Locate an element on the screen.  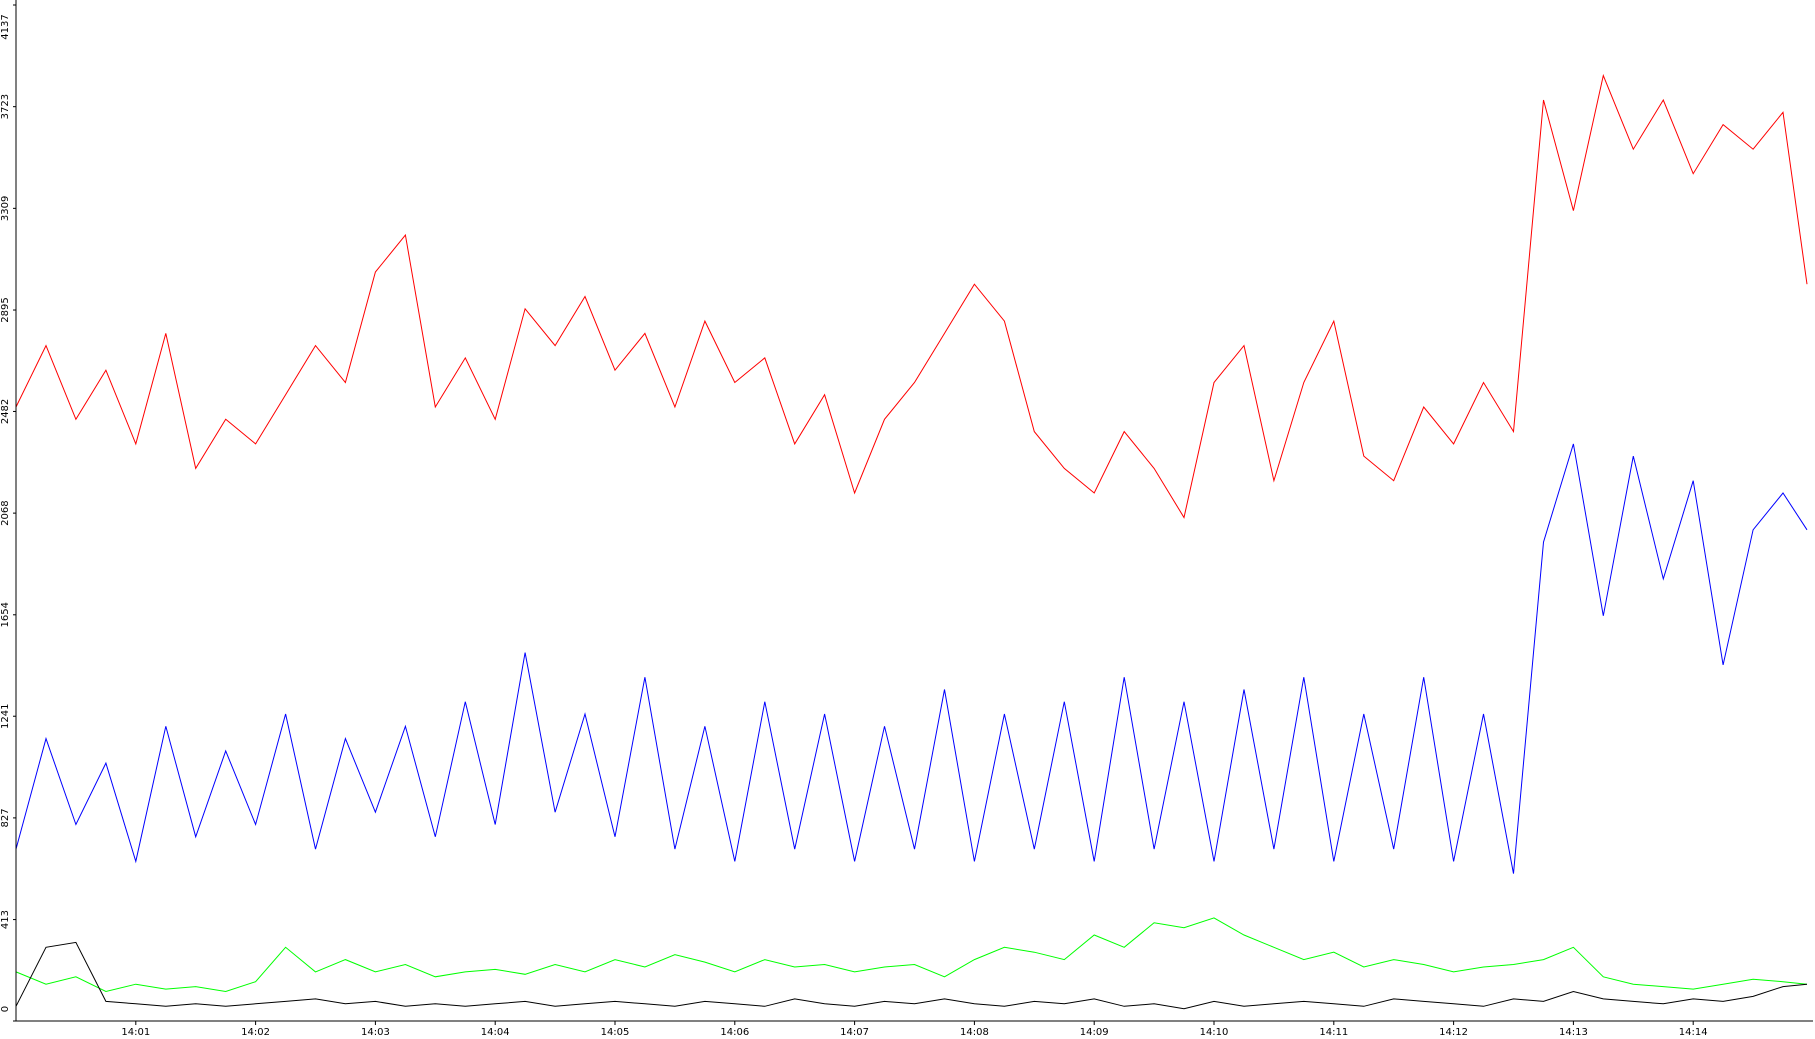
x-tick-label: 14:12 is located at coordinates (1453, 1032).